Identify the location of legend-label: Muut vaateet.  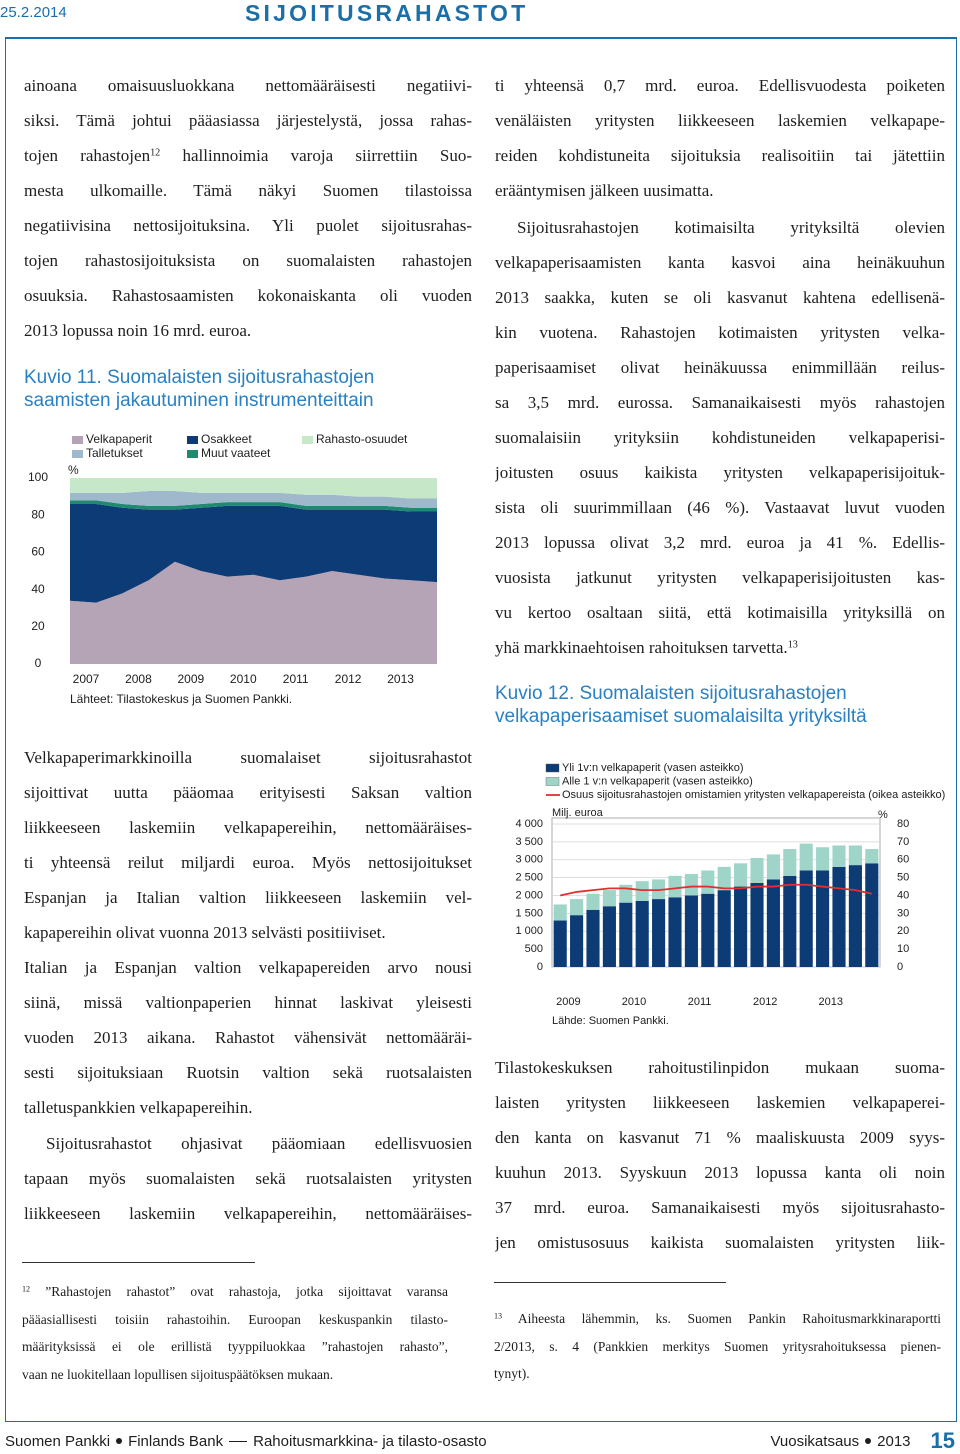
(236, 453).